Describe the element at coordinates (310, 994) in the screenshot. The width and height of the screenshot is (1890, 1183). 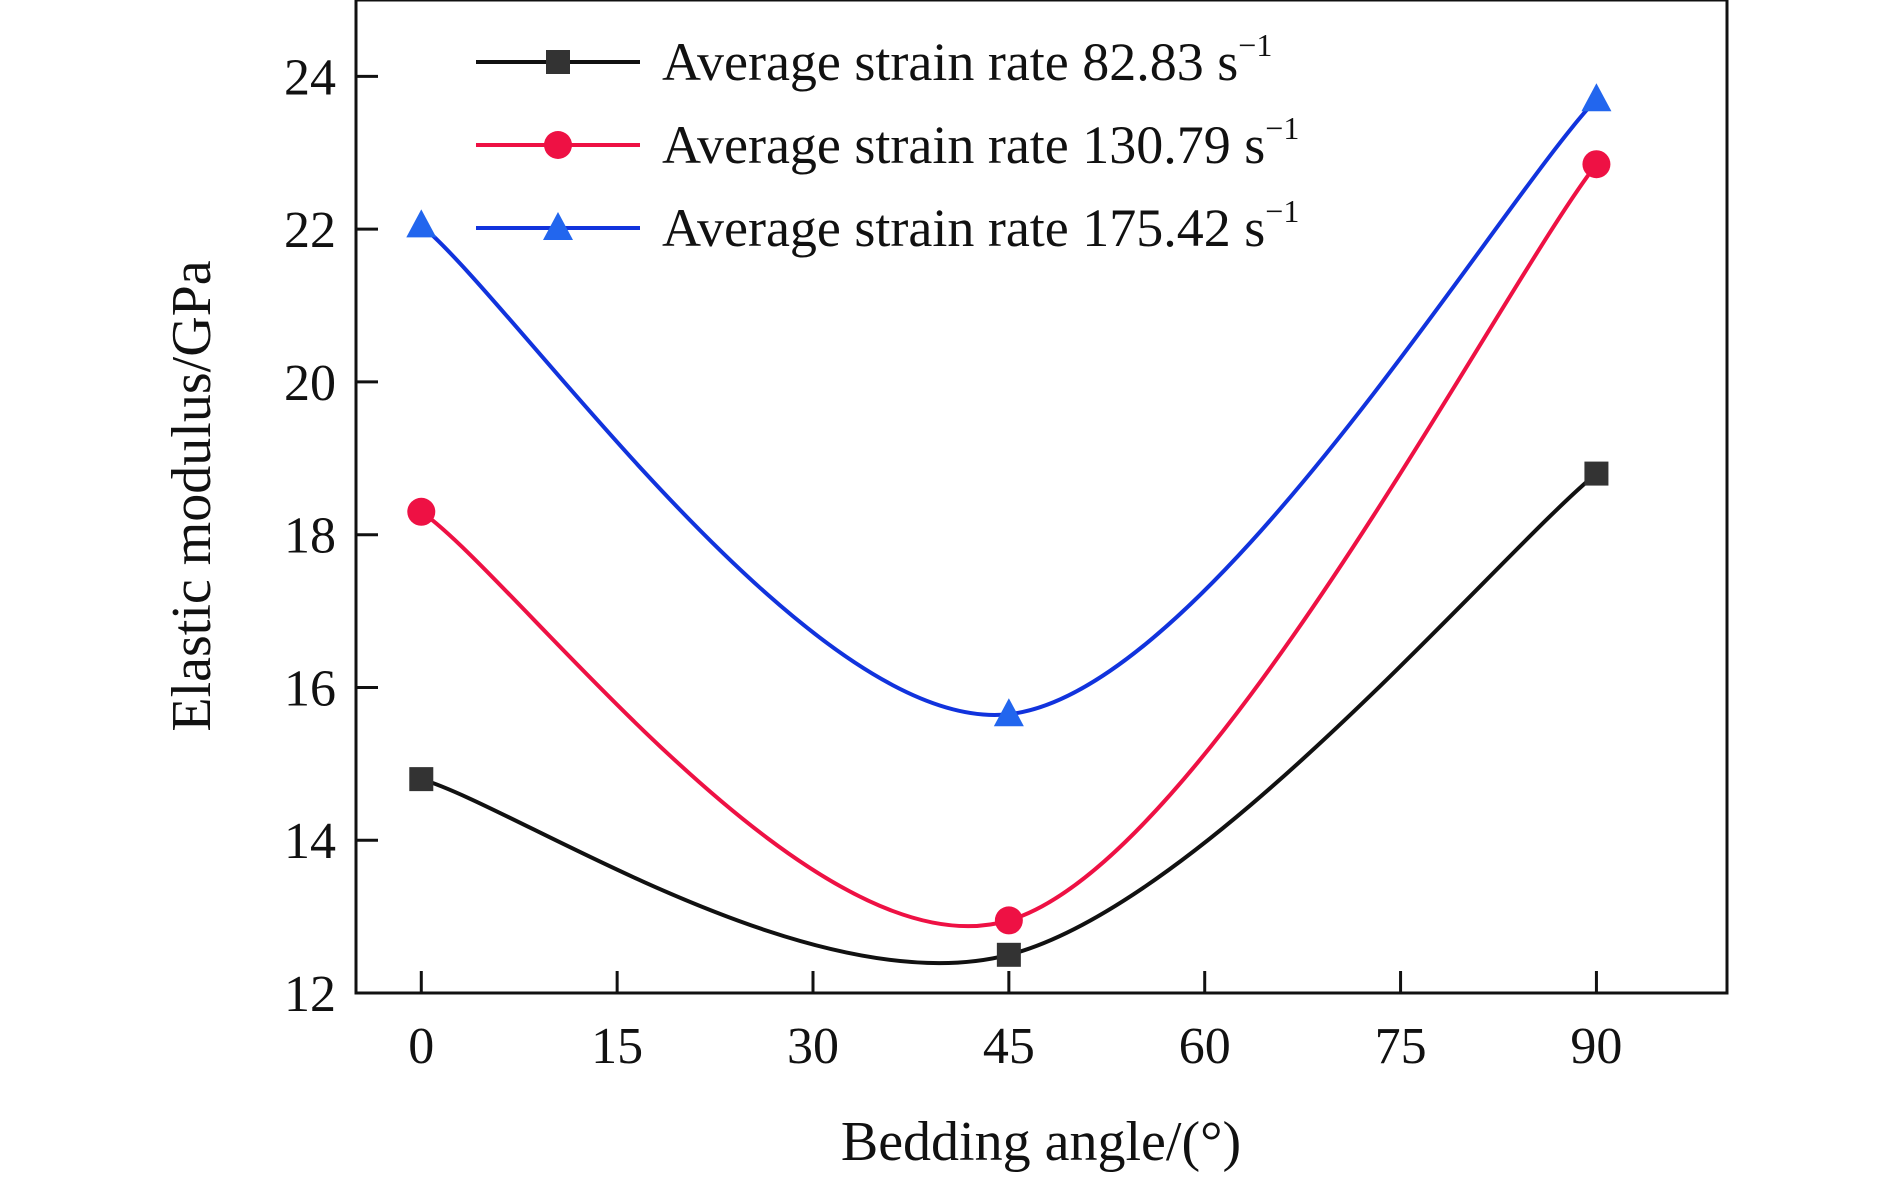
I see `y-tick-label: 12` at that location.